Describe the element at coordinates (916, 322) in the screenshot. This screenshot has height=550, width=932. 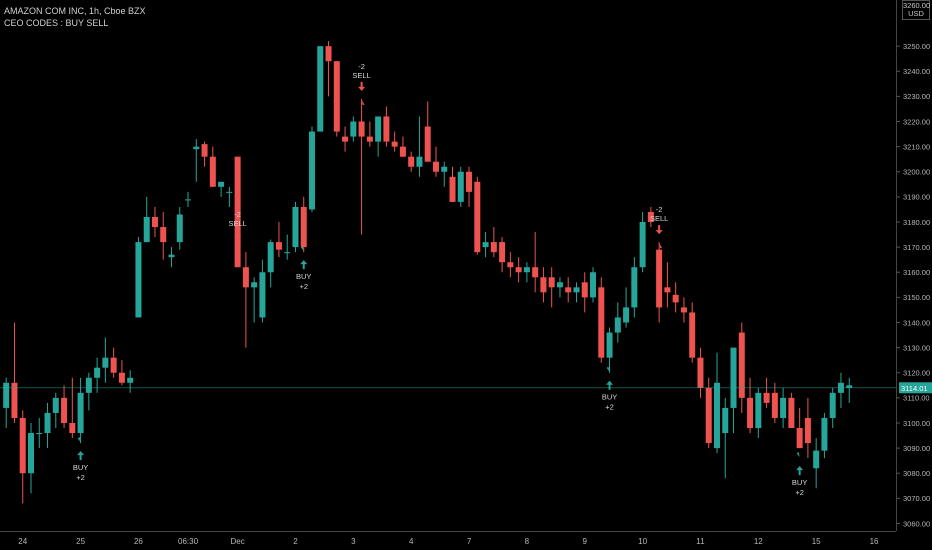
I see `y-tick-label: 3140.00` at that location.